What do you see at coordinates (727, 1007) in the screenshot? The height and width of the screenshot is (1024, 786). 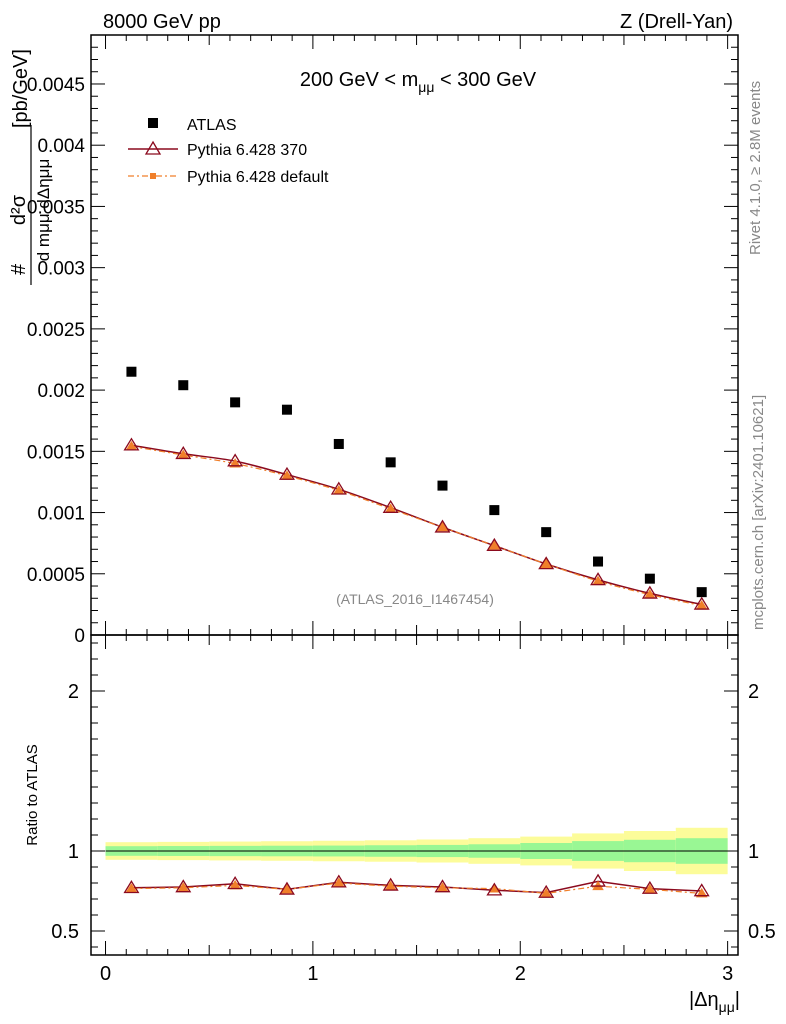 I see `xlabel-sub: μμ` at bounding box center [727, 1007].